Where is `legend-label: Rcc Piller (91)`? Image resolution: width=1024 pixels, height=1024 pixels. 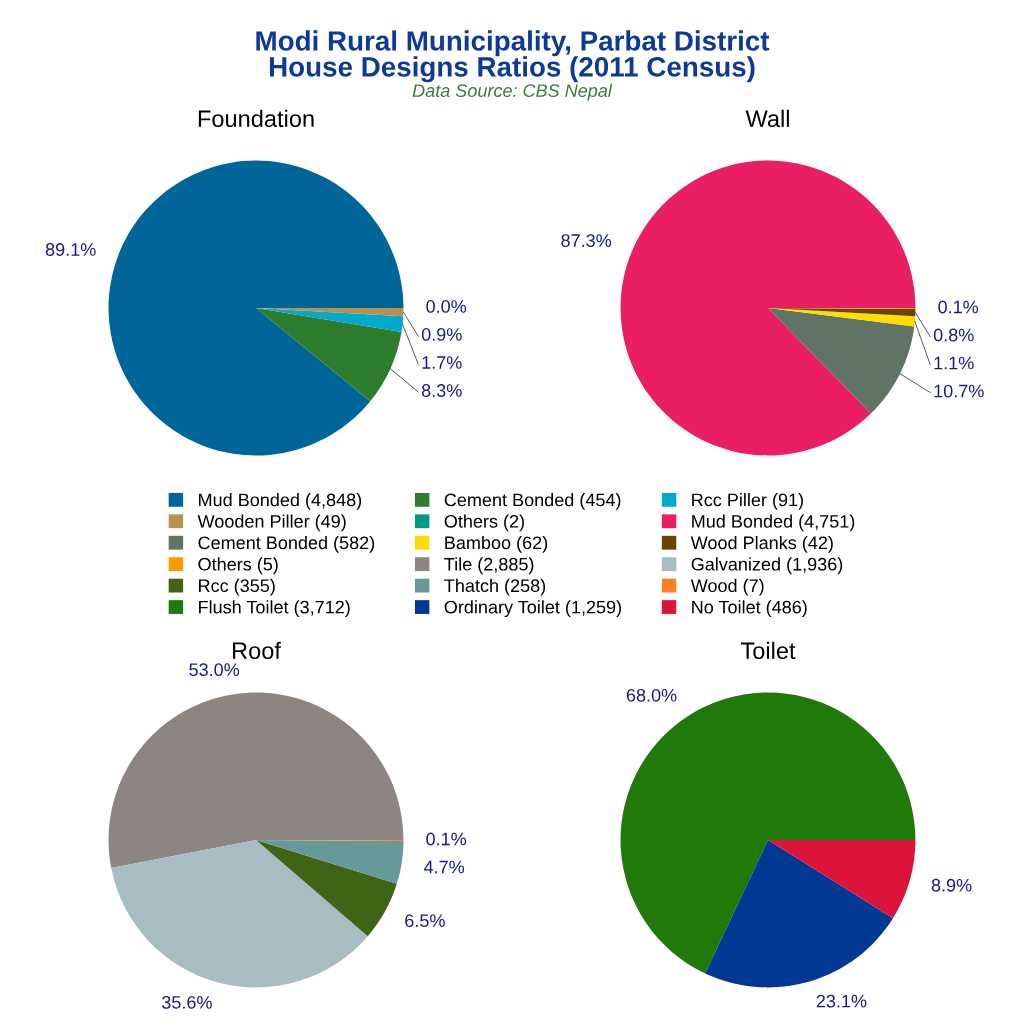 legend-label: Rcc Piller (91) is located at coordinates (747, 501).